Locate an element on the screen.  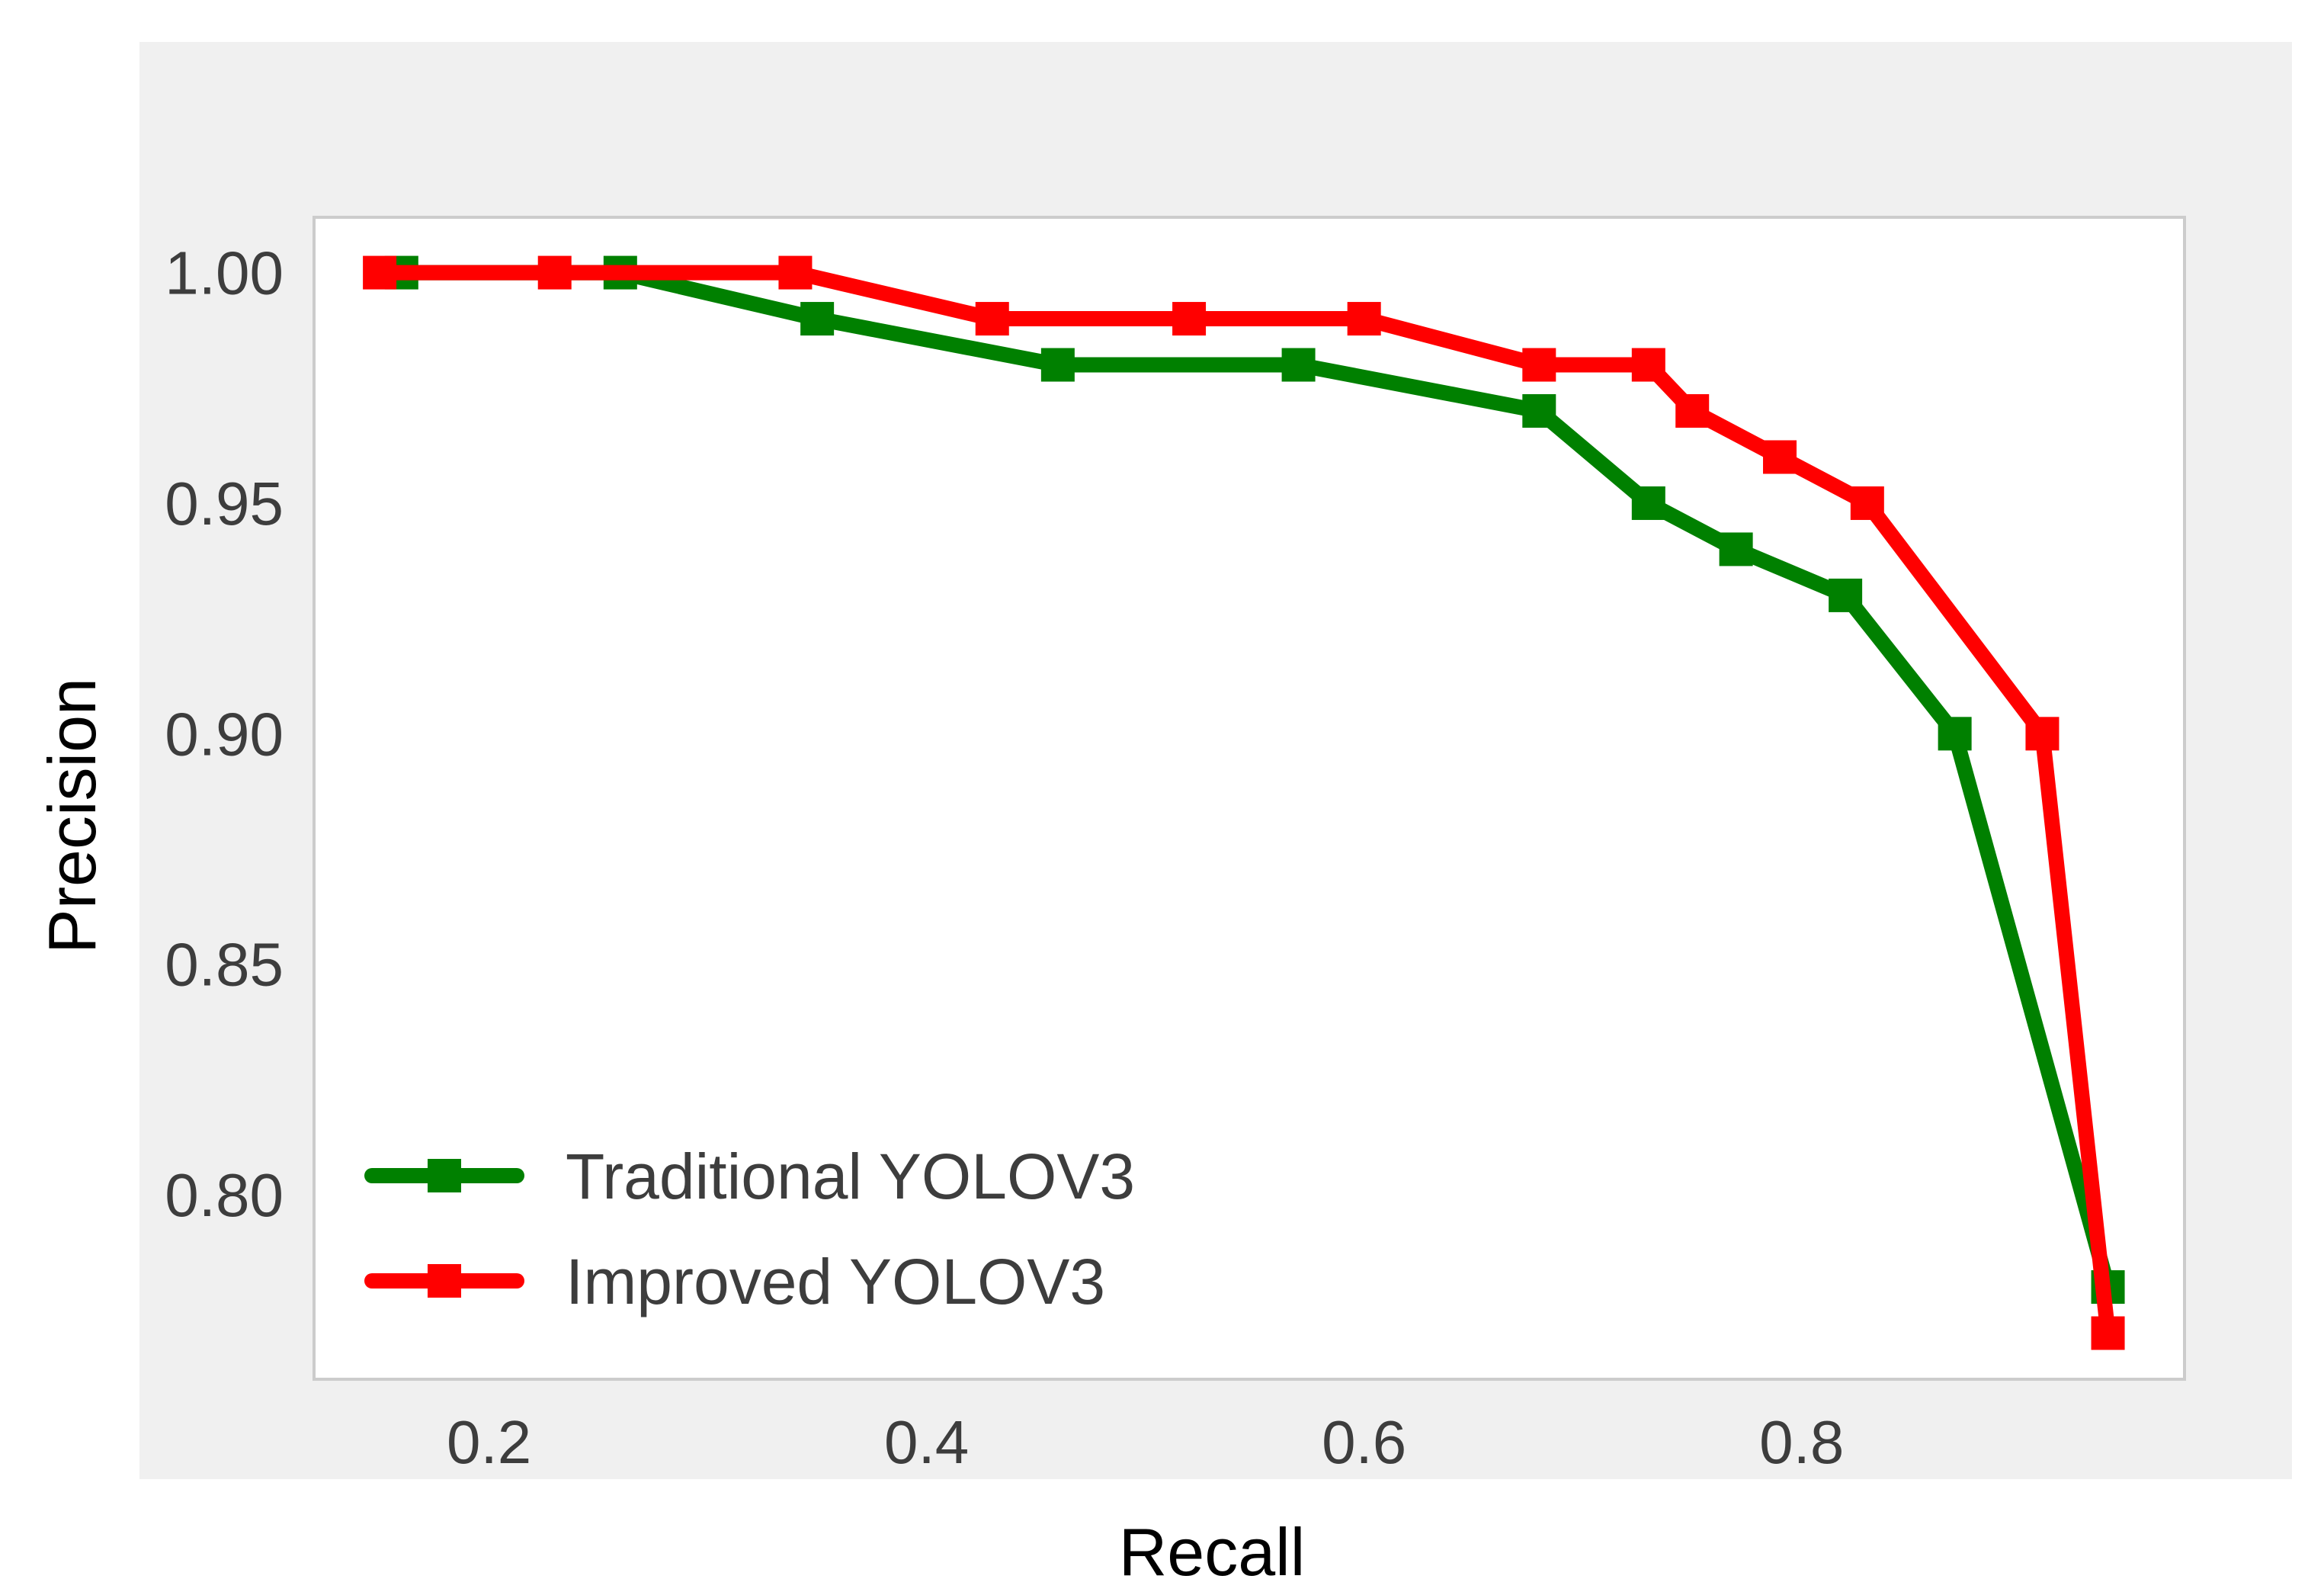
y-tick-label: 0.95 is located at coordinates (224, 504).